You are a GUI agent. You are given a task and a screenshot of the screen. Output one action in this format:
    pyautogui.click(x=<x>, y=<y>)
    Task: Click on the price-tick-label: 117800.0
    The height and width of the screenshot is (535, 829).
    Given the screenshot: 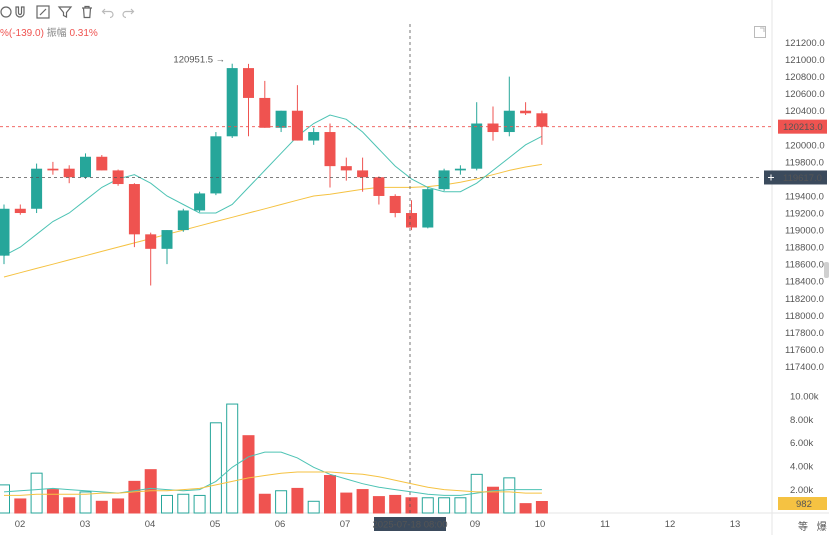 What is the action you would take?
    pyautogui.click(x=804, y=333)
    